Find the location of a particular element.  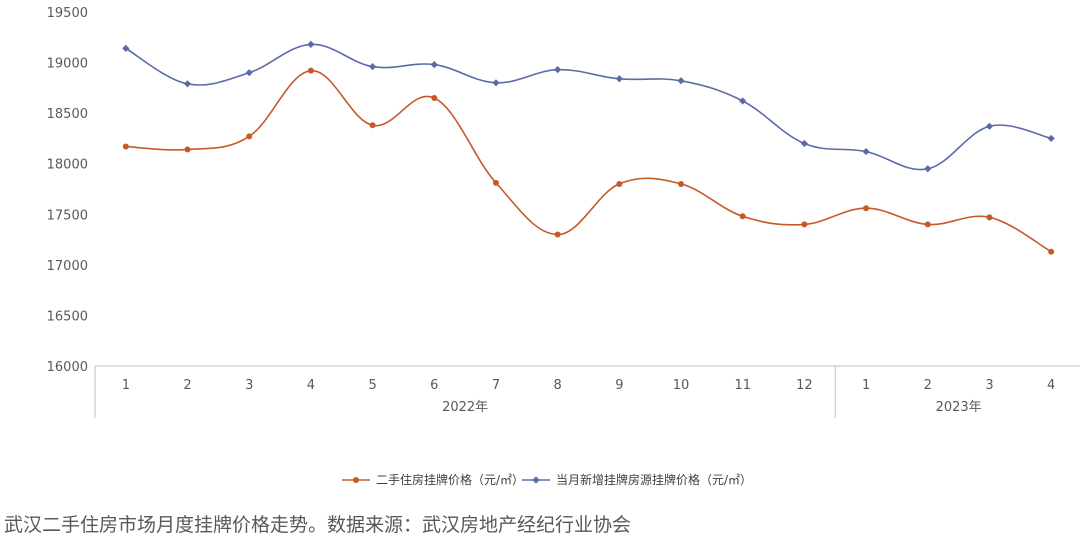

y-tick-label: 18500 is located at coordinates (67, 114).